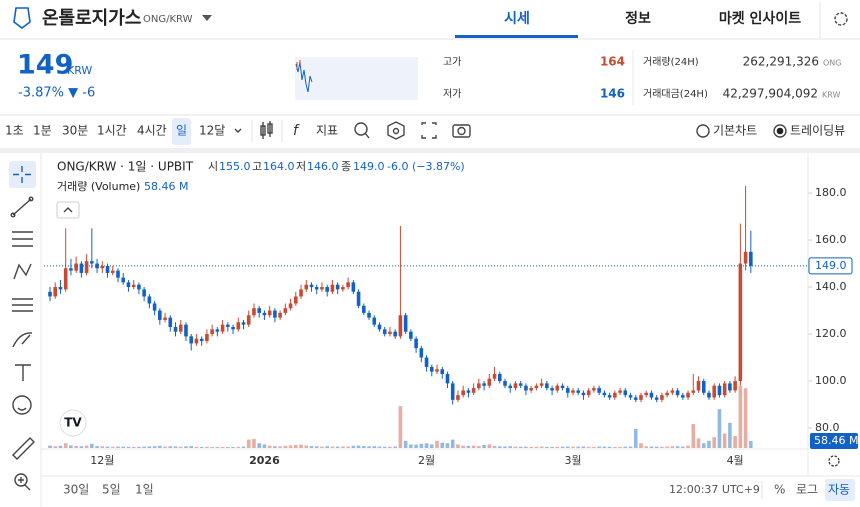 This screenshot has width=860, height=507. Describe the element at coordinates (369, 166) in the screenshot. I see `legend-value: 149.0` at that location.